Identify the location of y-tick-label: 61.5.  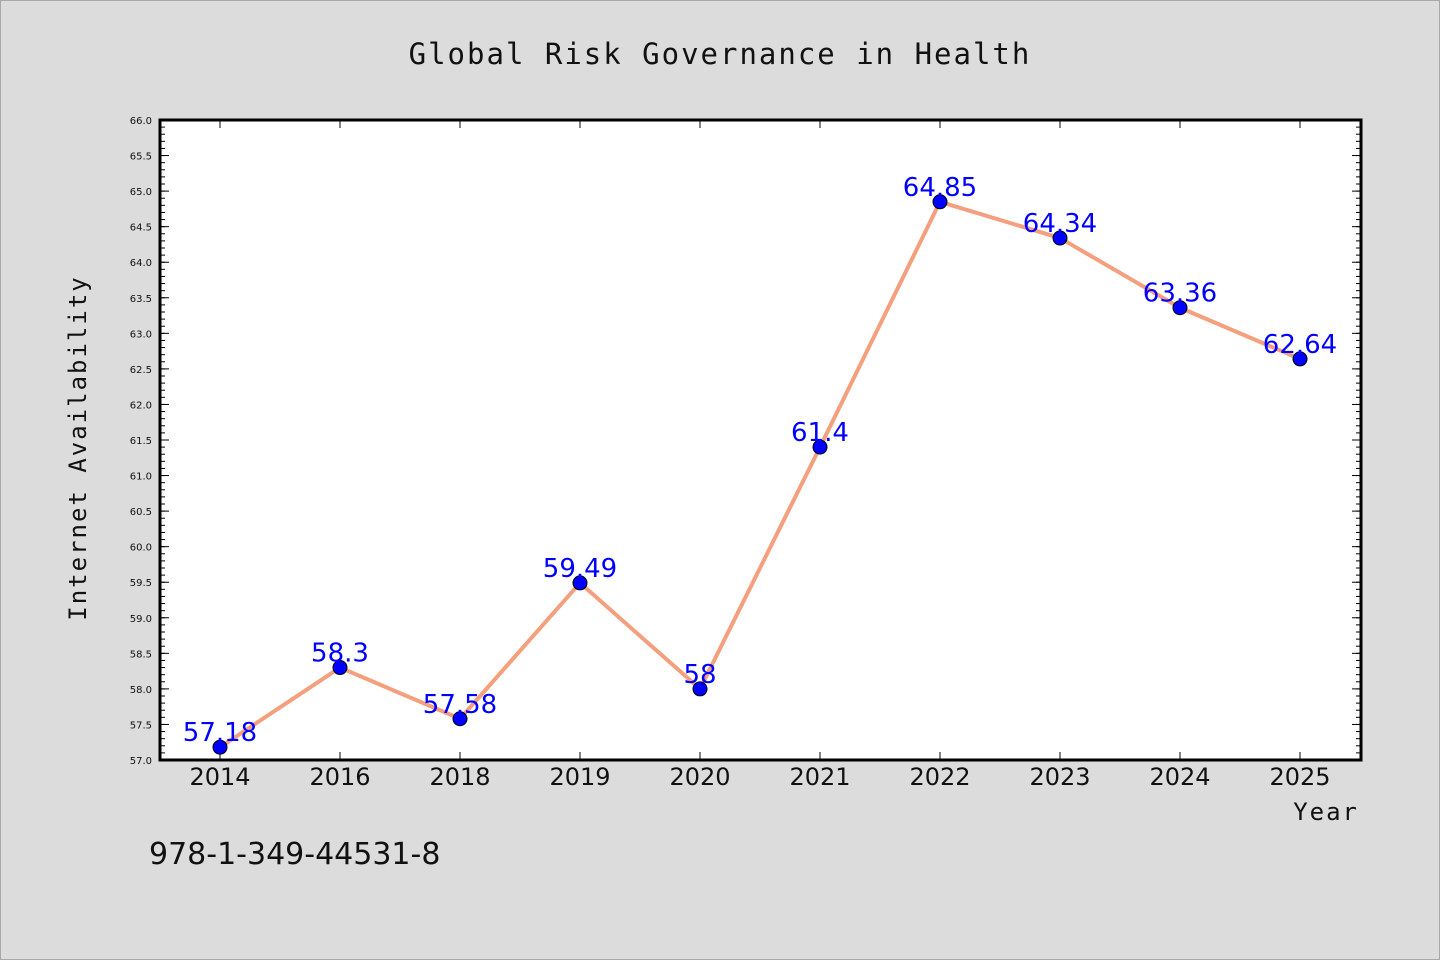
(141, 441).